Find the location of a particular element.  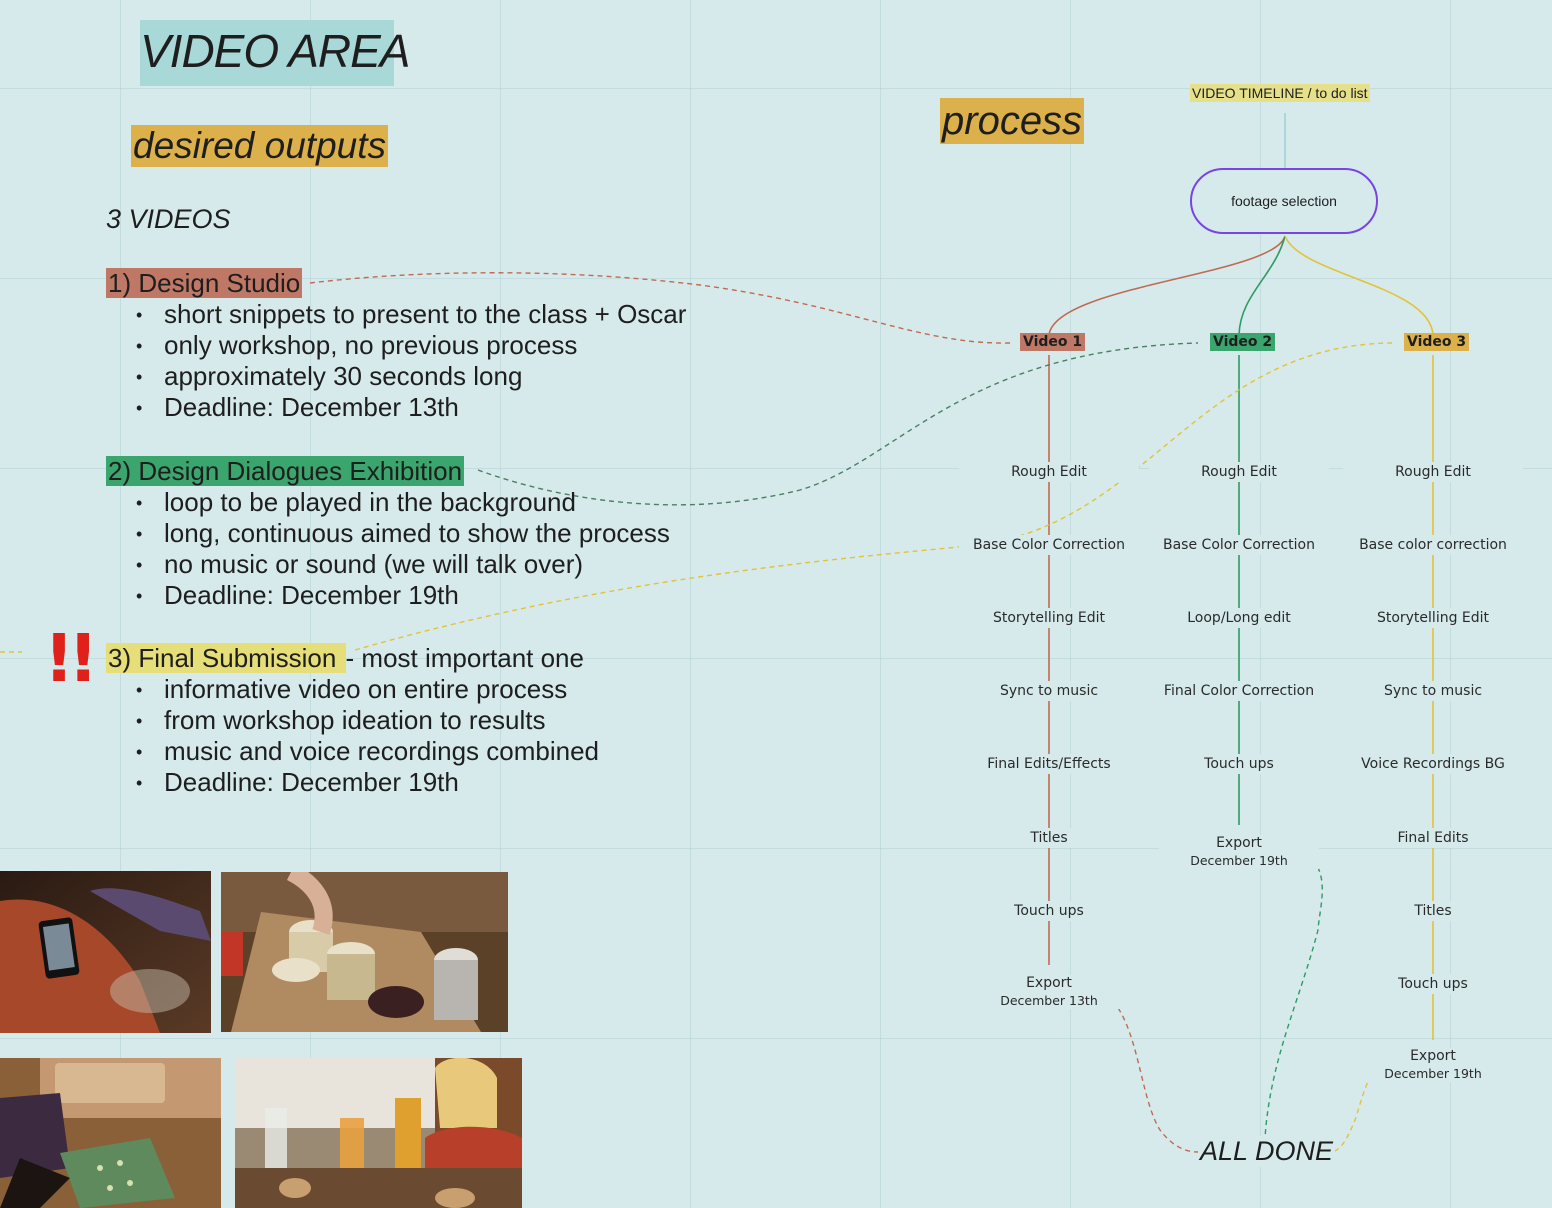

list-item: only workshop, no previous process is located at coordinates (396, 346).